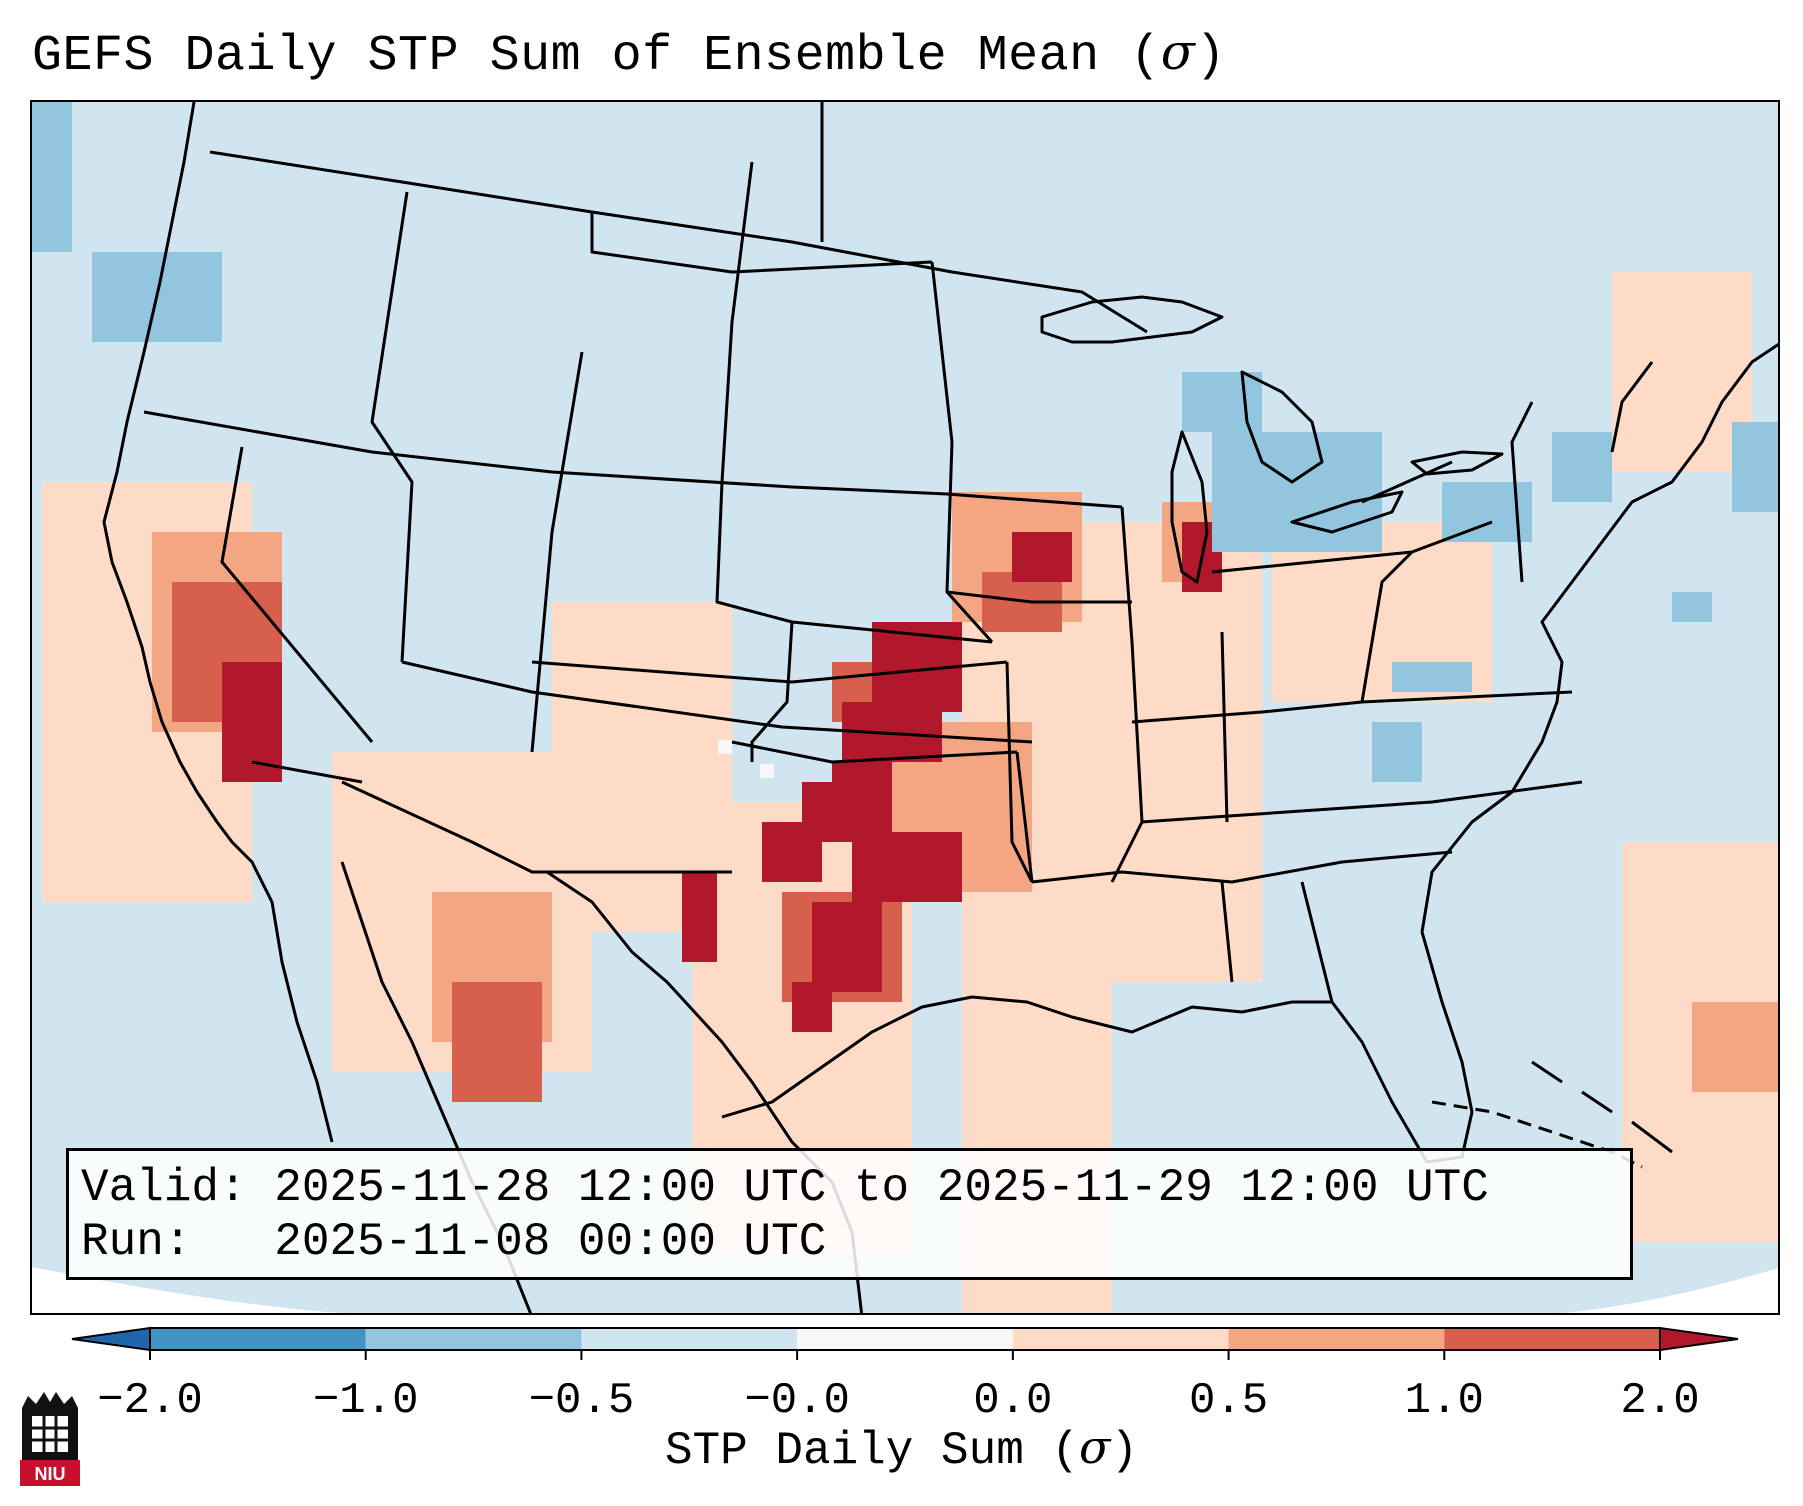  What do you see at coordinates (1671, 1290) in the screenshot?
I see `projection-edge-se` at bounding box center [1671, 1290].